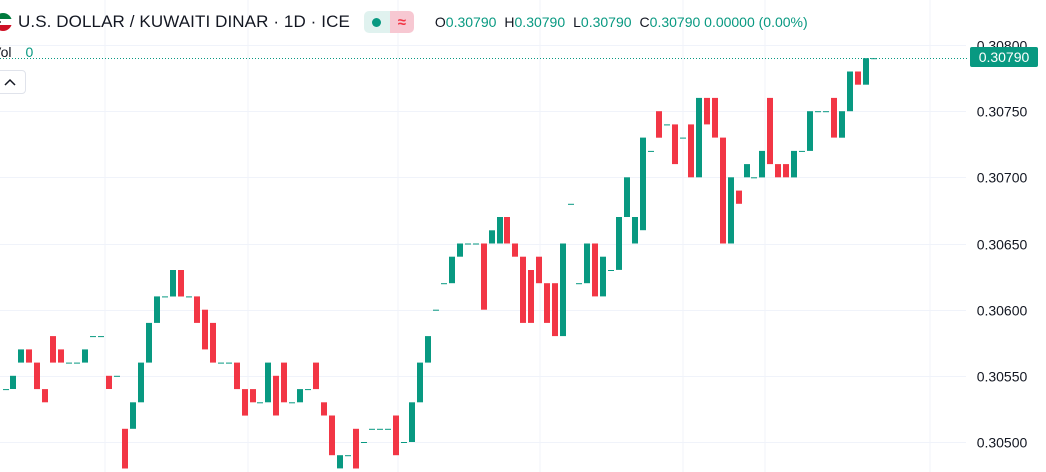  I want to click on market-status-group: ≈, so click(388, 22).